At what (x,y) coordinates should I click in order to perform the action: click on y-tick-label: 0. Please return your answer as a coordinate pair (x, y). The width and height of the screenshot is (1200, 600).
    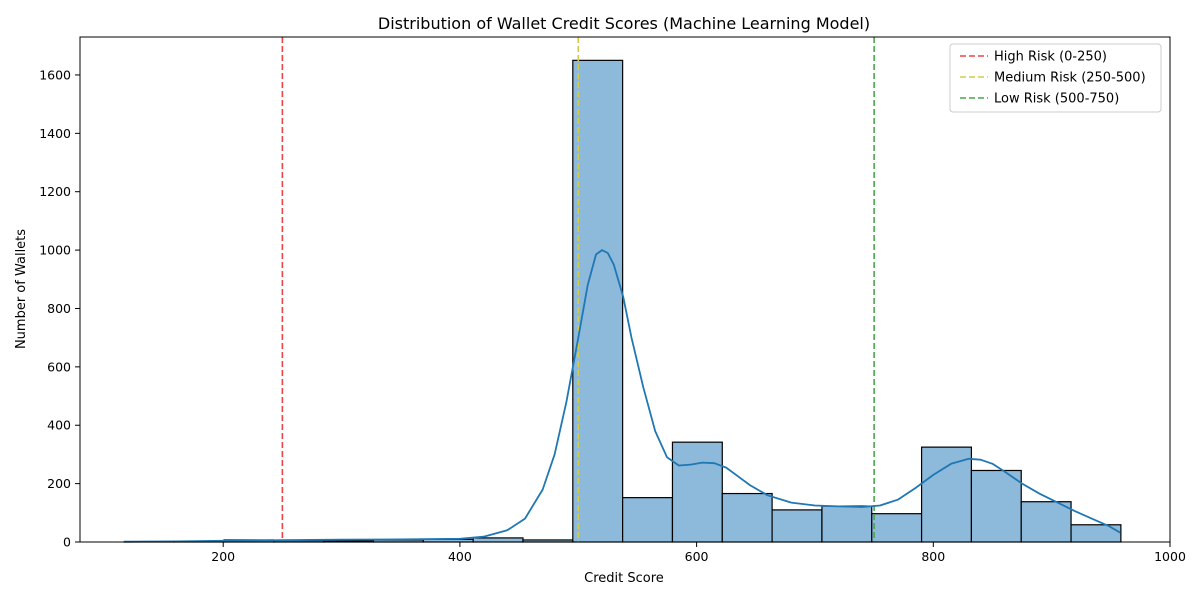
    Looking at the image, I should click on (67, 542).